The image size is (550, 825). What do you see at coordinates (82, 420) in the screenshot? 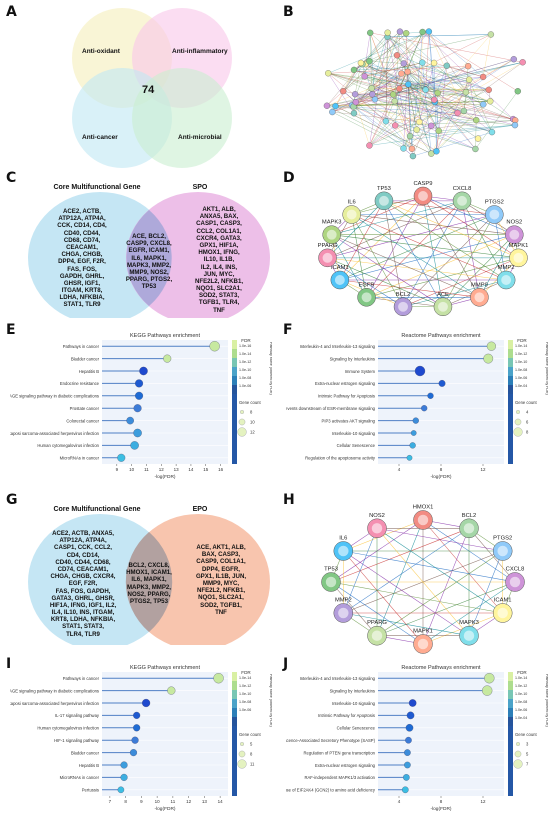
I see `pathway-label: Colorectal cancer` at bounding box center [82, 420].